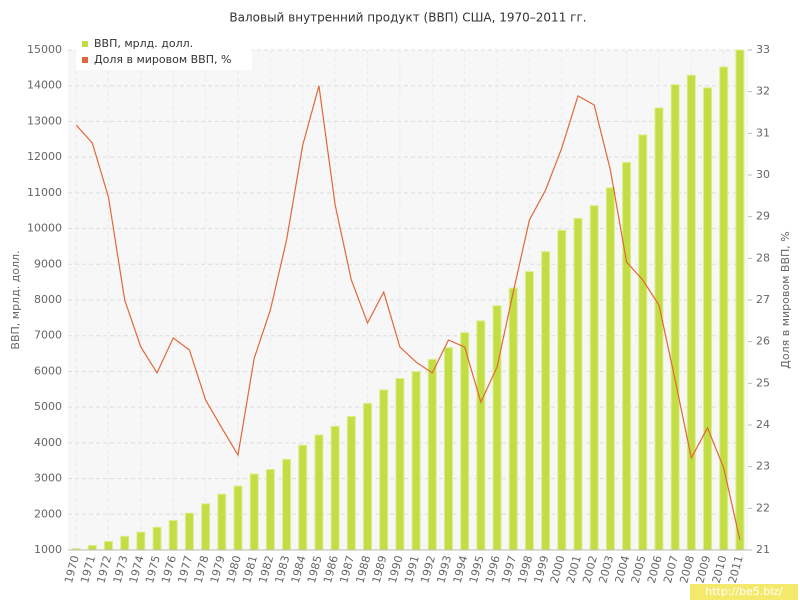  I want to click on y2-tick-label: 29, so click(763, 216).